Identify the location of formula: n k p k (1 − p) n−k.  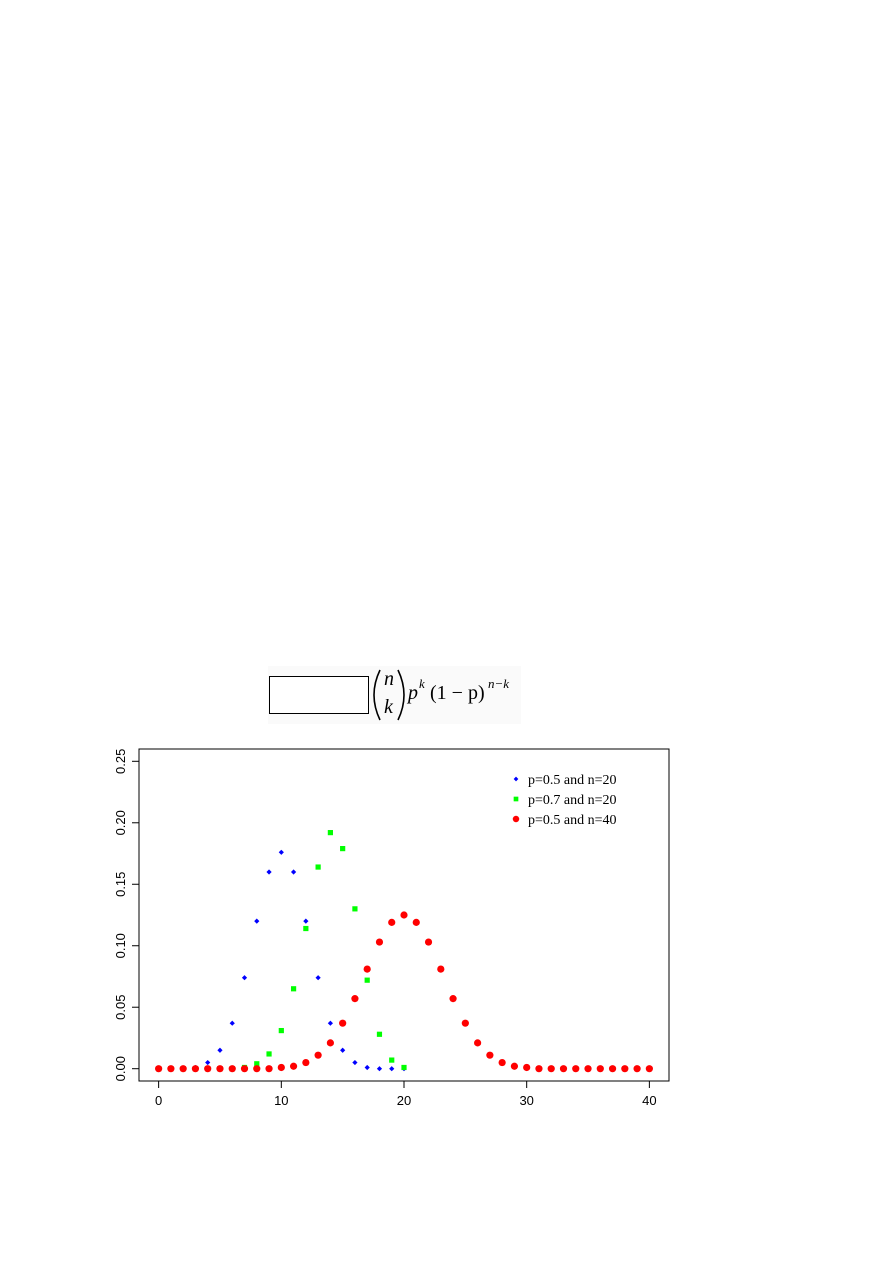
(394, 695).